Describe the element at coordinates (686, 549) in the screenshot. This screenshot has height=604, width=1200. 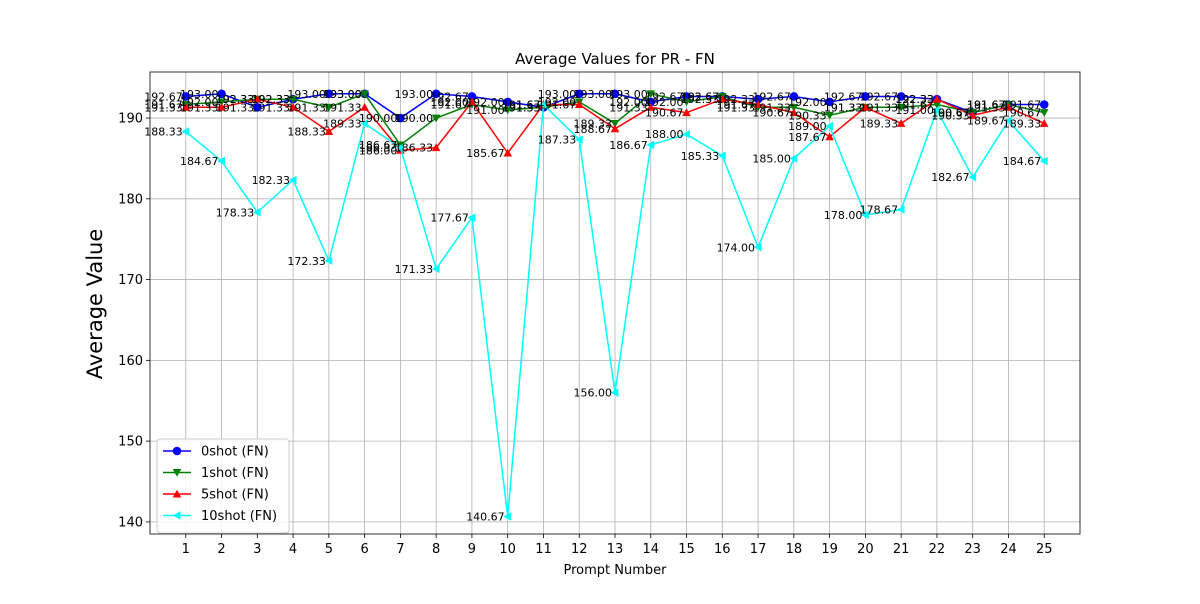
I see `x-tick-label: 15` at that location.